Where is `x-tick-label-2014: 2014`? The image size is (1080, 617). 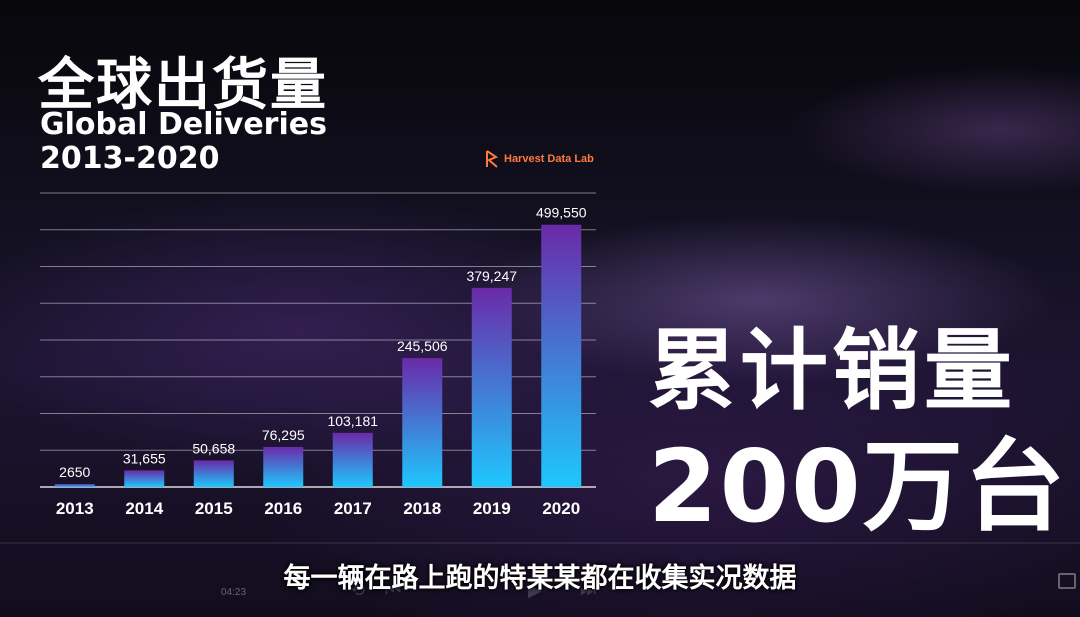
x-tick-label-2014: 2014 is located at coordinates (144, 508).